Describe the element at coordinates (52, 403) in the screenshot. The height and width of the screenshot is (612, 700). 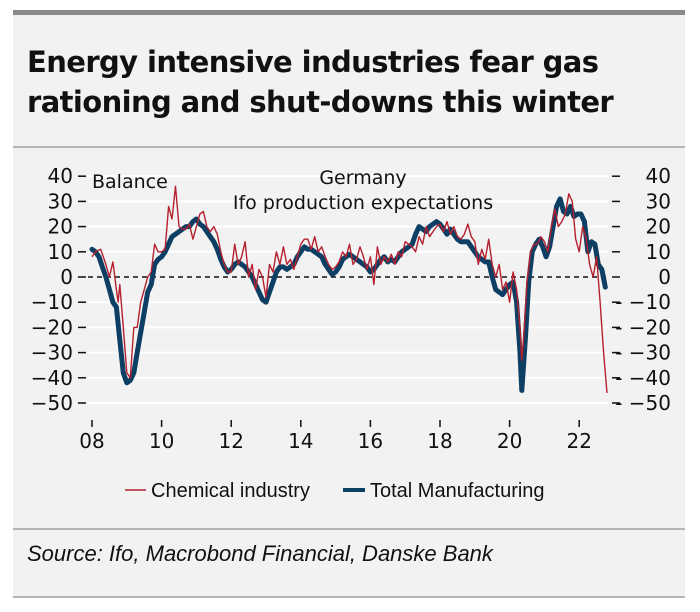
I see `y-tick-label-left: −50` at that location.